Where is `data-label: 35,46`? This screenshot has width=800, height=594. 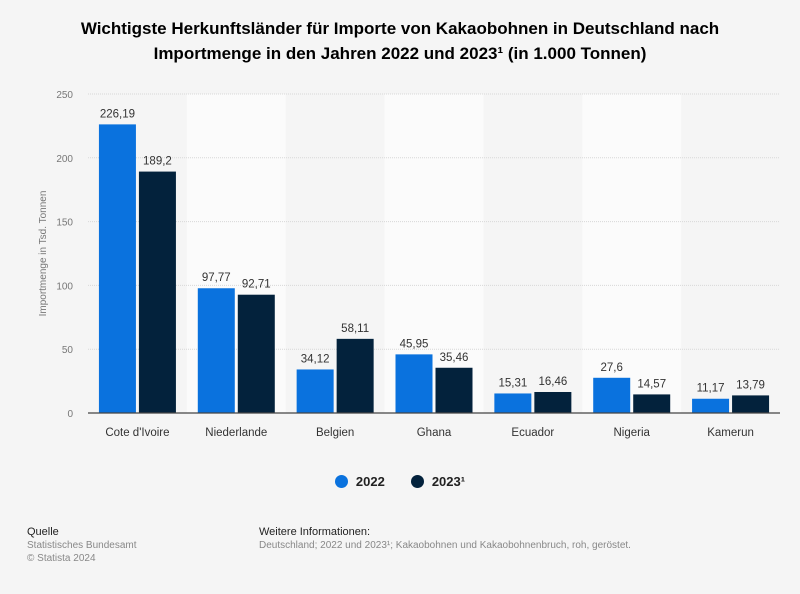 data-label: 35,46 is located at coordinates (454, 358).